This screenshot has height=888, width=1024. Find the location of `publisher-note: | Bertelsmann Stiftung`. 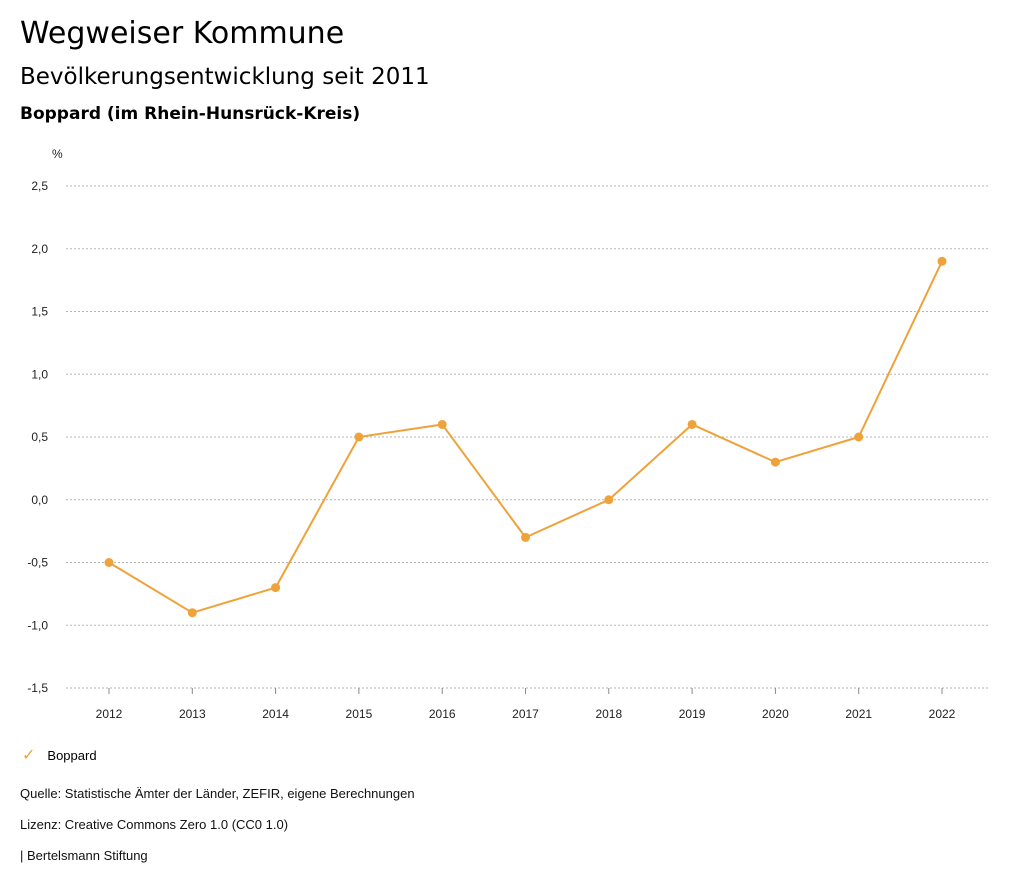

publisher-note: | Bertelsmann Stiftung is located at coordinates (84, 855).